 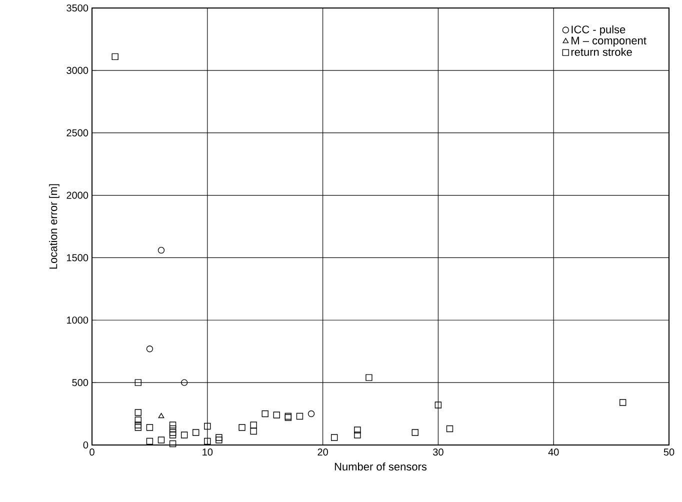 What do you see at coordinates (77, 320) in the screenshot?
I see `y-tick-label: 1000` at bounding box center [77, 320].